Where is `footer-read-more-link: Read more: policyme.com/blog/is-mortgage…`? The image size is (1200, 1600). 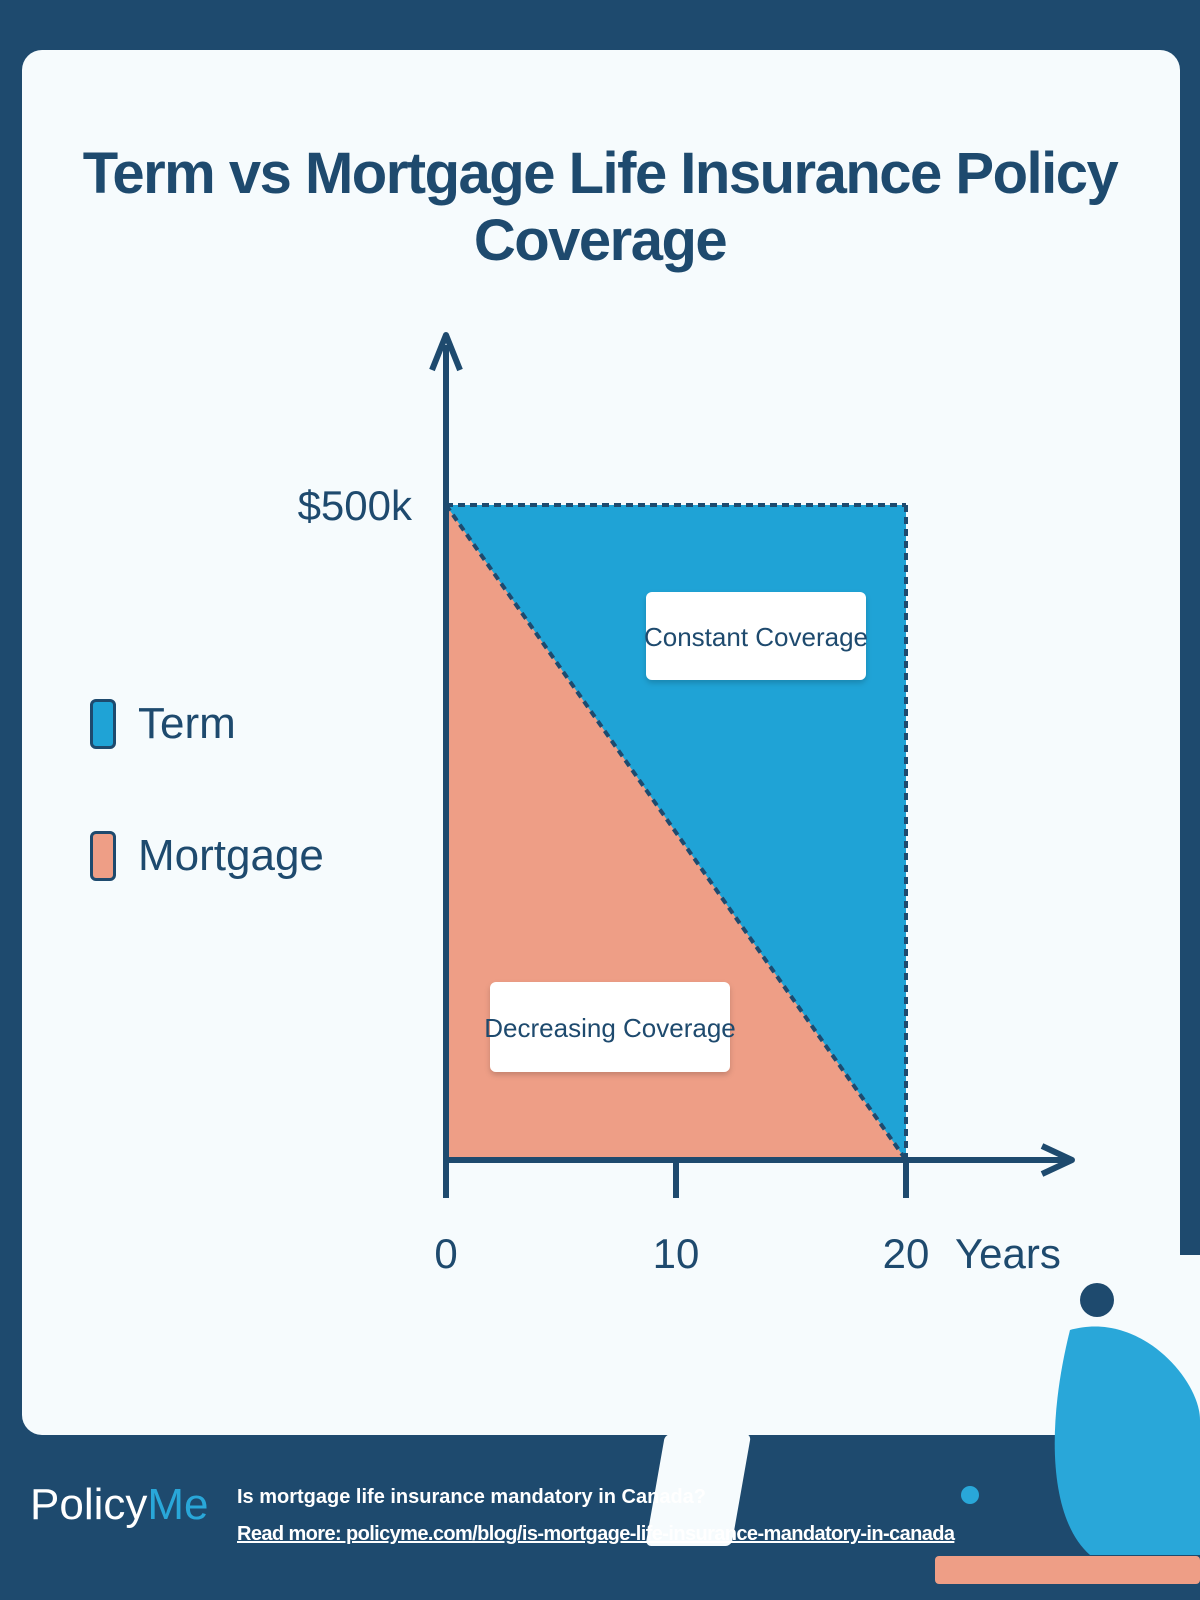 footer-read-more-link: Read more: policyme.com/blog/is-mortgage… is located at coordinates (596, 1534).